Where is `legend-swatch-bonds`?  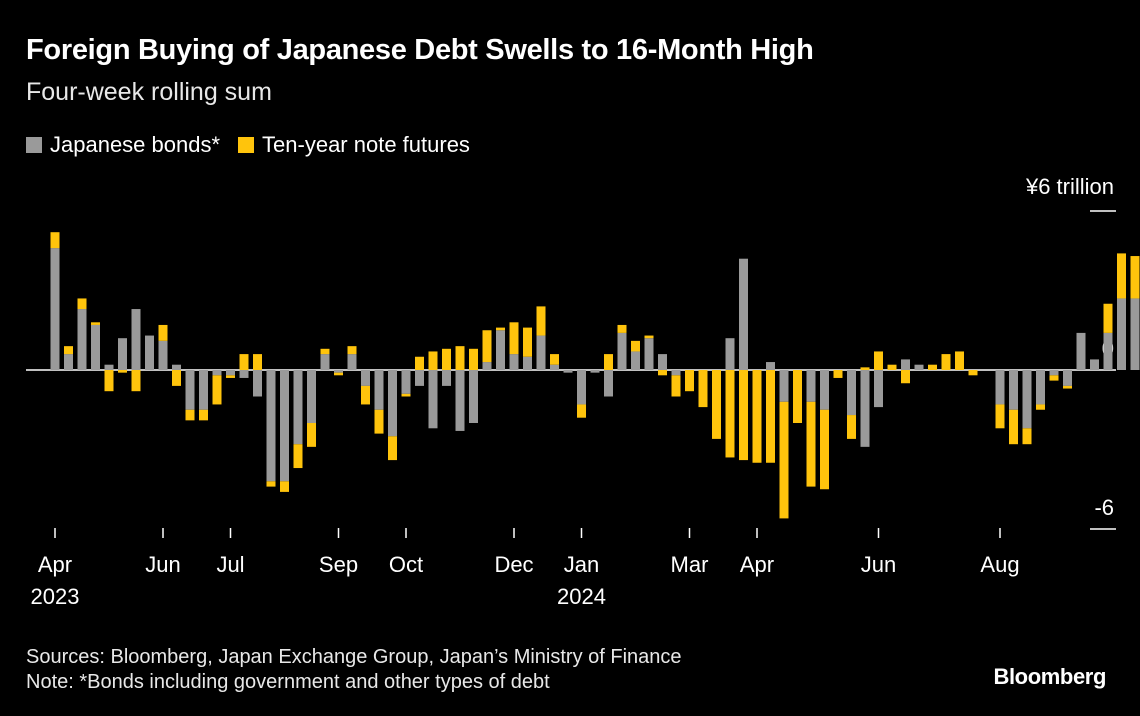
legend-swatch-bonds is located at coordinates (34, 145).